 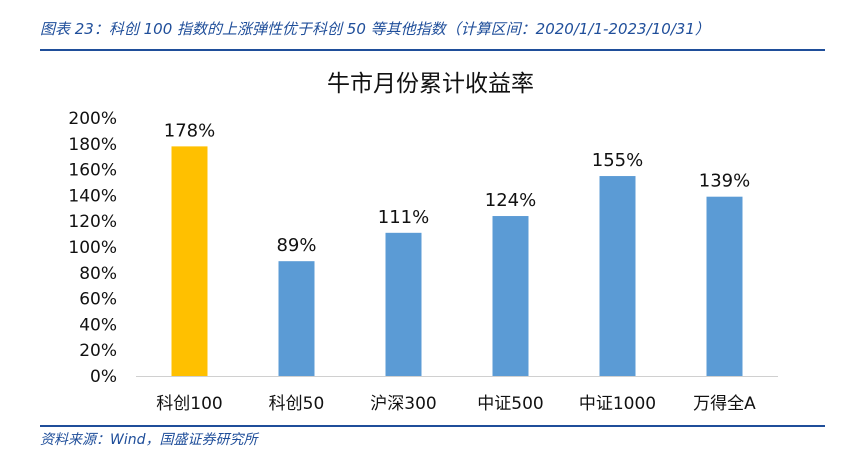 What do you see at coordinates (103, 377) in the screenshot?
I see `y-tick-label: 0%` at bounding box center [103, 377].